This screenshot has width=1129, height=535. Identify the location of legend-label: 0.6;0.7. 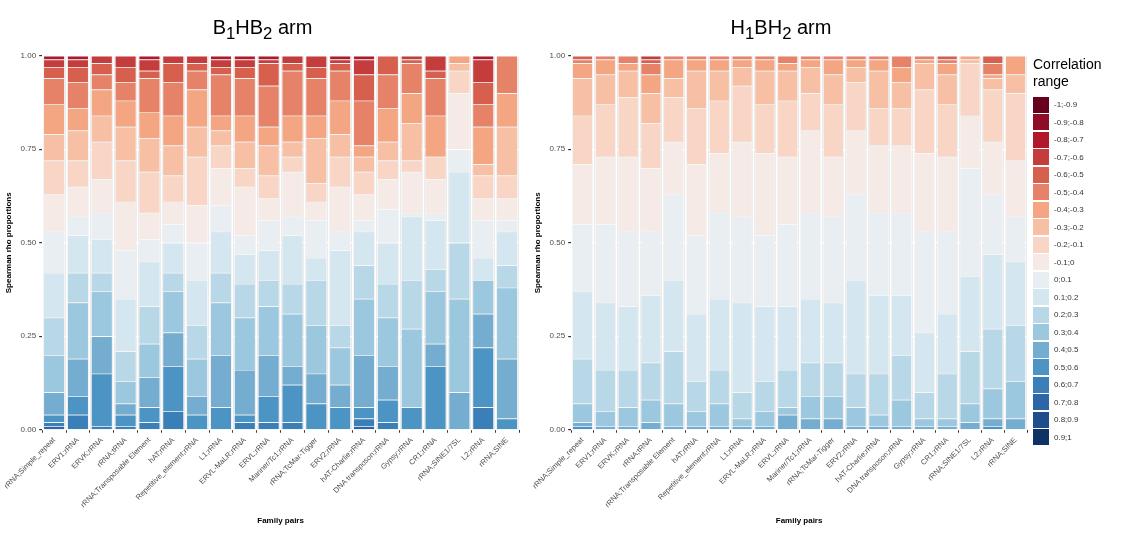
(1066, 385).